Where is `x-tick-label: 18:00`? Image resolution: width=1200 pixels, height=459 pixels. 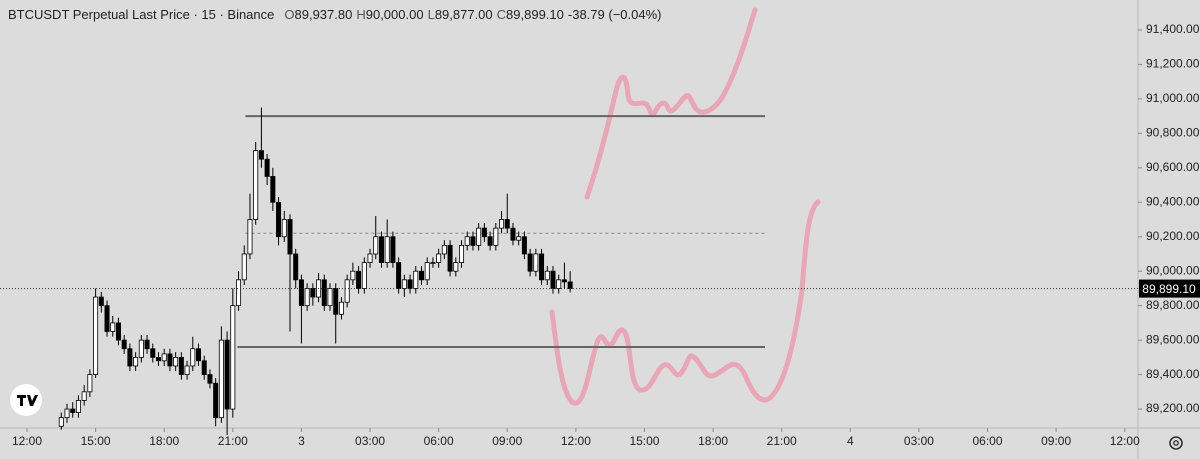
x-tick-label: 18:00 is located at coordinates (164, 441).